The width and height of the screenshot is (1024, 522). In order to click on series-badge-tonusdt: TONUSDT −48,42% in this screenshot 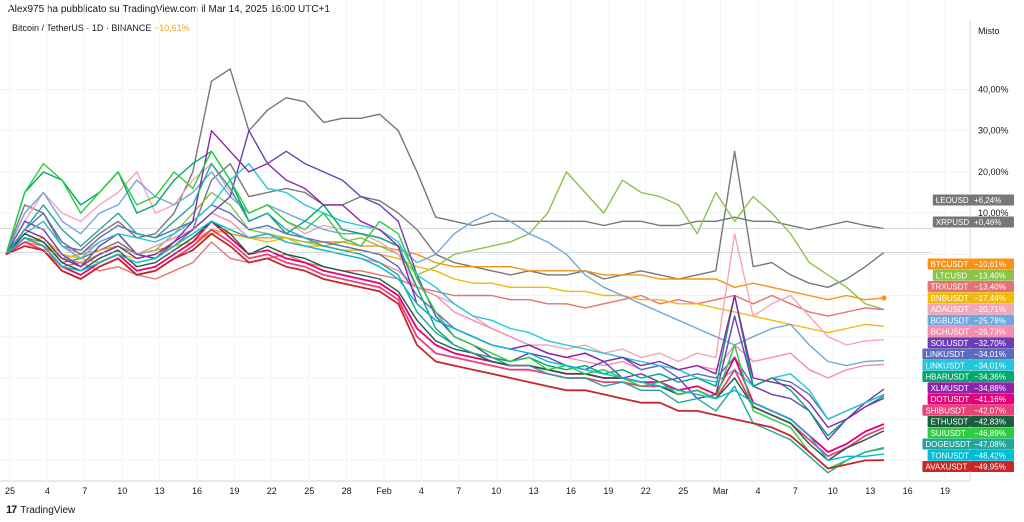, I will do `click(970, 455)`.